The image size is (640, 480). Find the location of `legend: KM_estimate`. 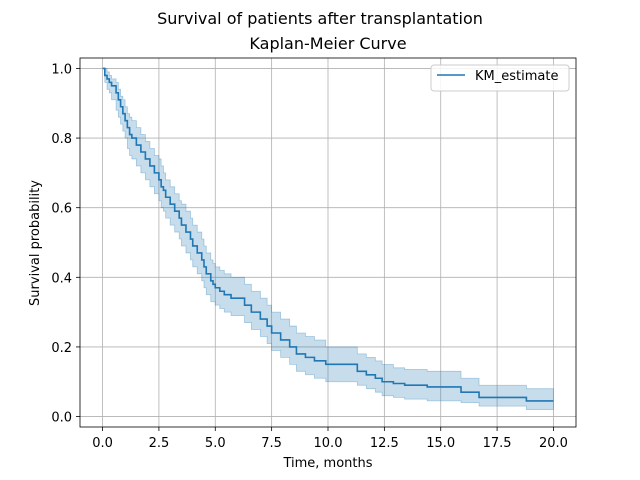

legend: KM_estimate is located at coordinates (500, 78).